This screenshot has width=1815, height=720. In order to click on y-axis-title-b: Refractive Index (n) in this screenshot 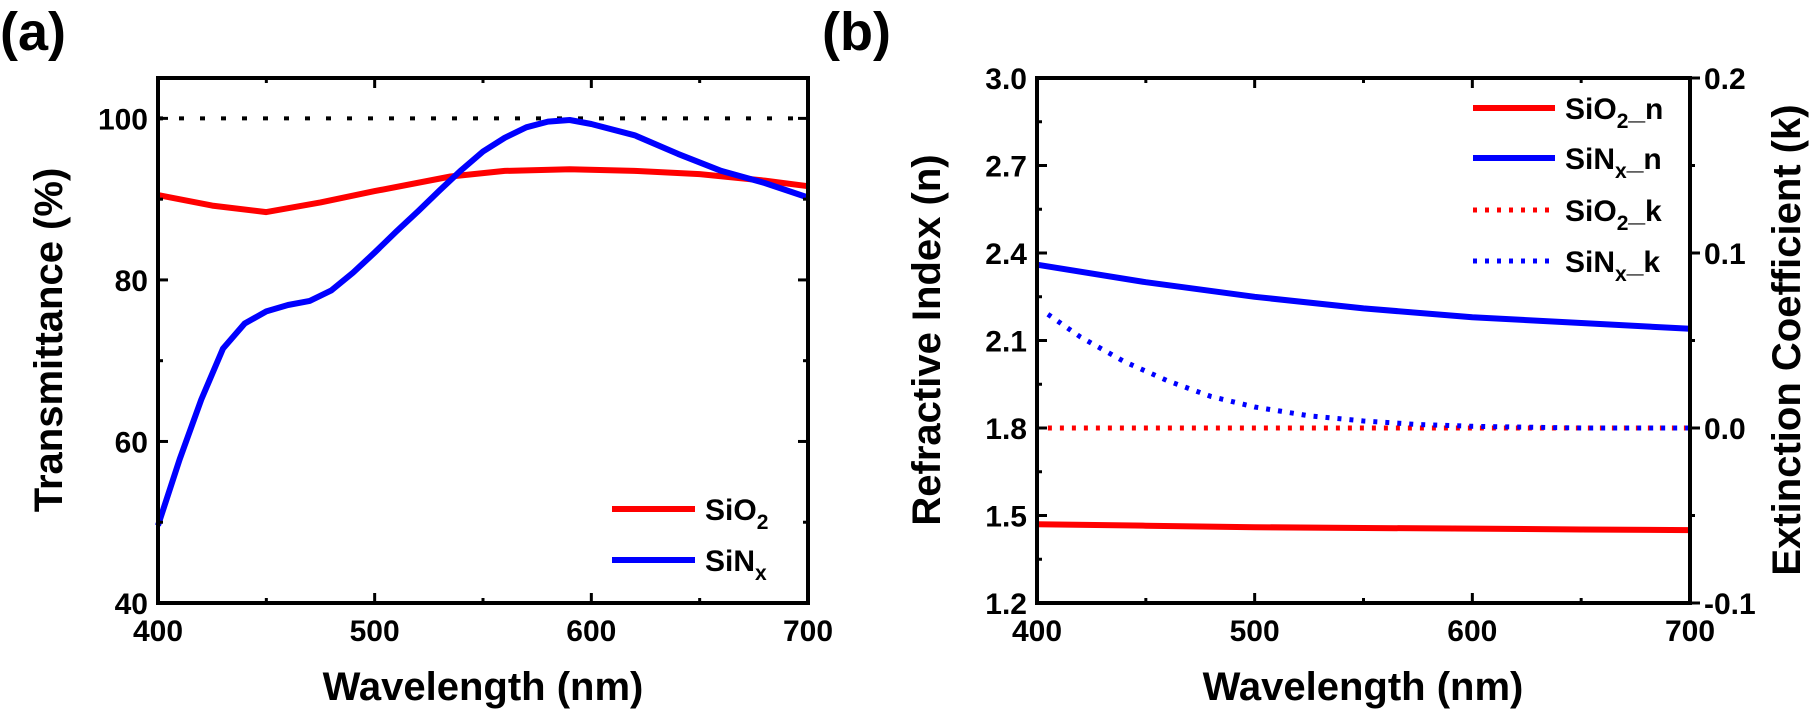, I will do `click(927, 339)`.